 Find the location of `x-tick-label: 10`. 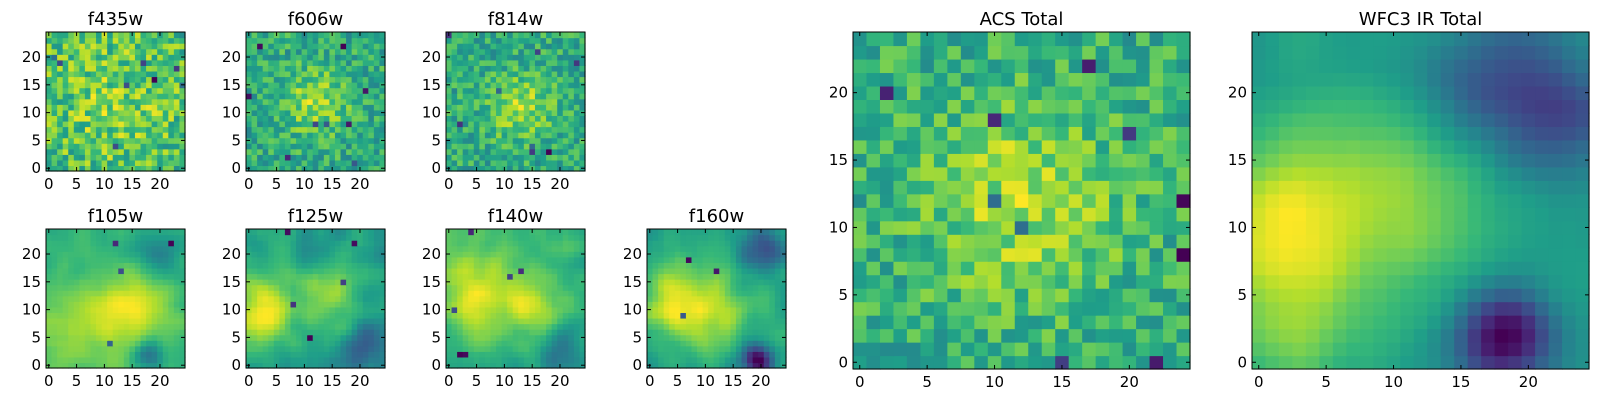

x-tick-label: 10 is located at coordinates (504, 184).